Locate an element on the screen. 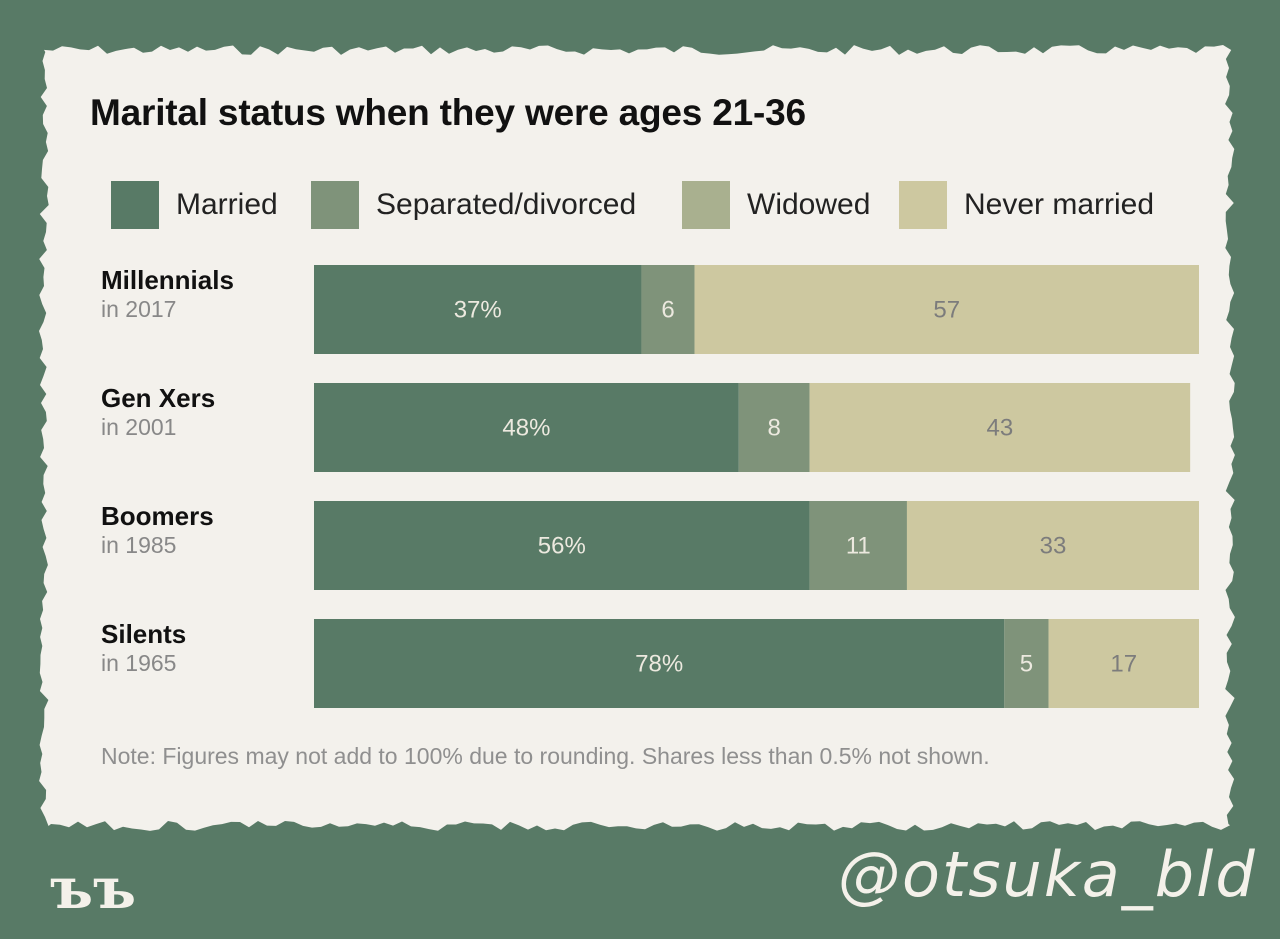  generation-name: Boomers is located at coordinates (157, 516).